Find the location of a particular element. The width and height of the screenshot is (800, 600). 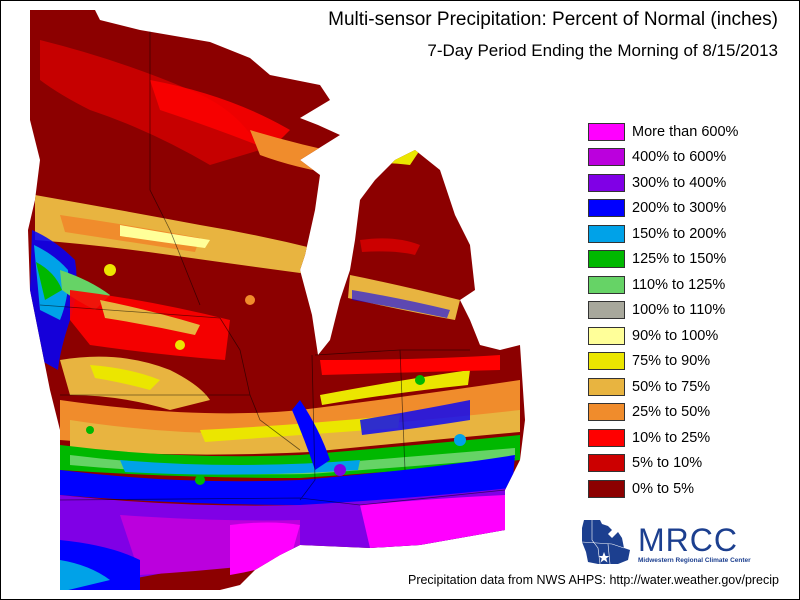

legend-label: 10% to 25% is located at coordinates (671, 437).